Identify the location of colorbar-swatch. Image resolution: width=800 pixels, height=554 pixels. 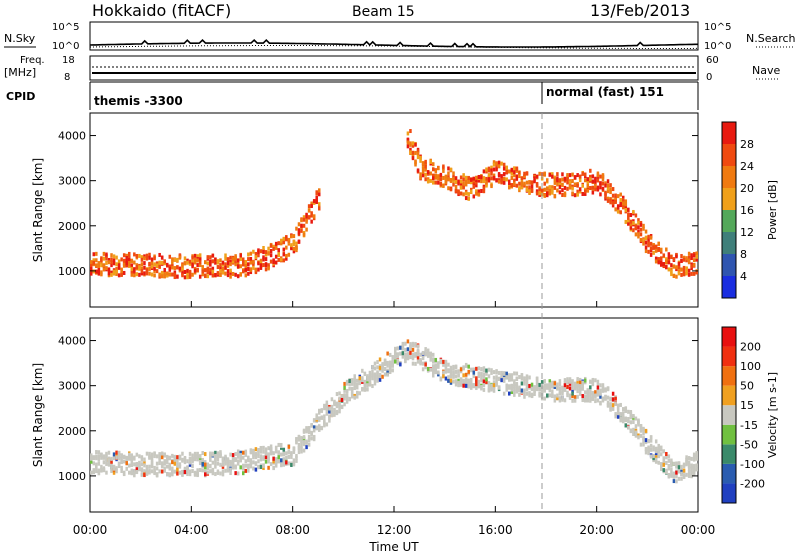
(729, 265).